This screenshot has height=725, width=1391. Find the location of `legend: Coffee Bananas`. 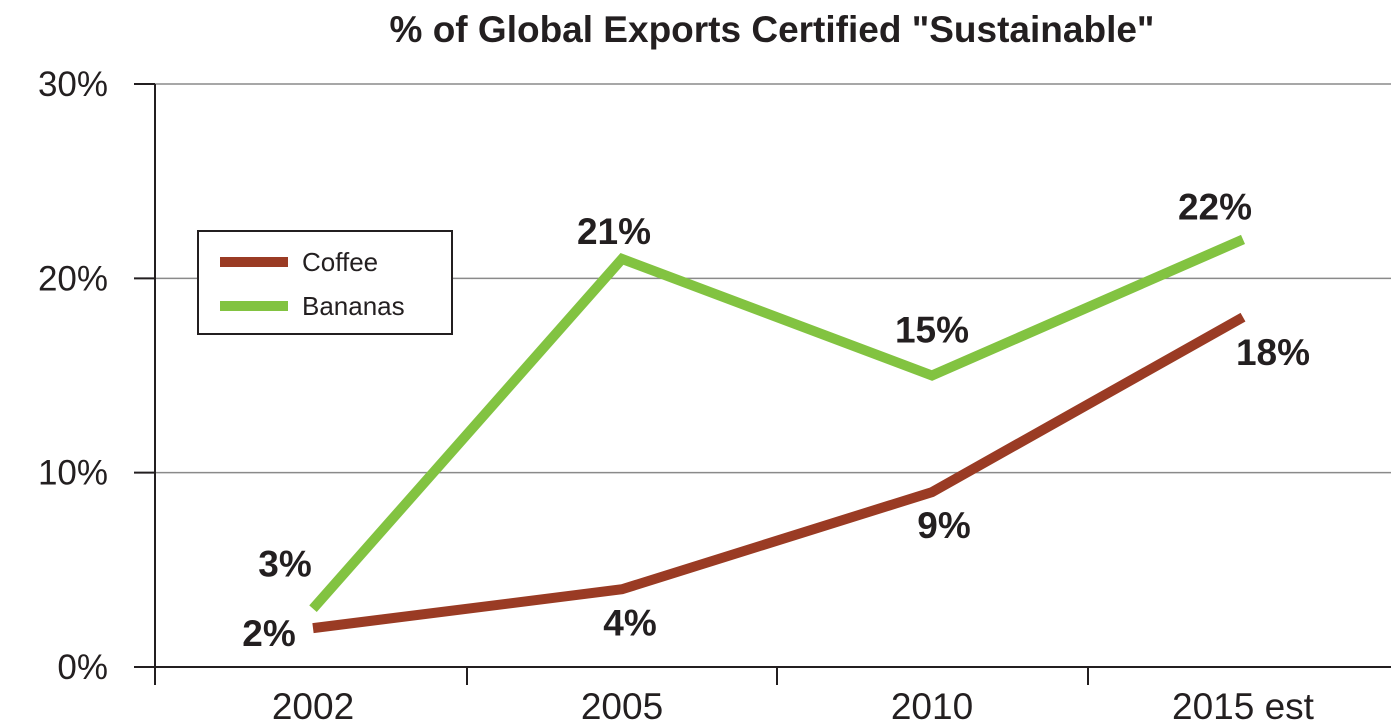

legend: Coffee Bananas is located at coordinates (325, 282).